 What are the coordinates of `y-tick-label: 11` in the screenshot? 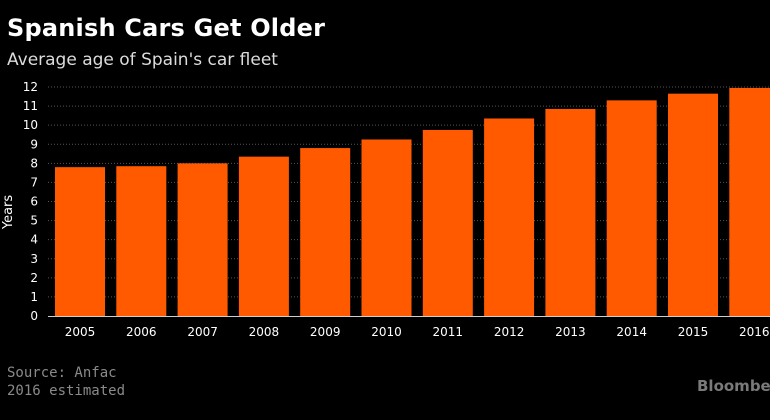 It's located at (30, 106).